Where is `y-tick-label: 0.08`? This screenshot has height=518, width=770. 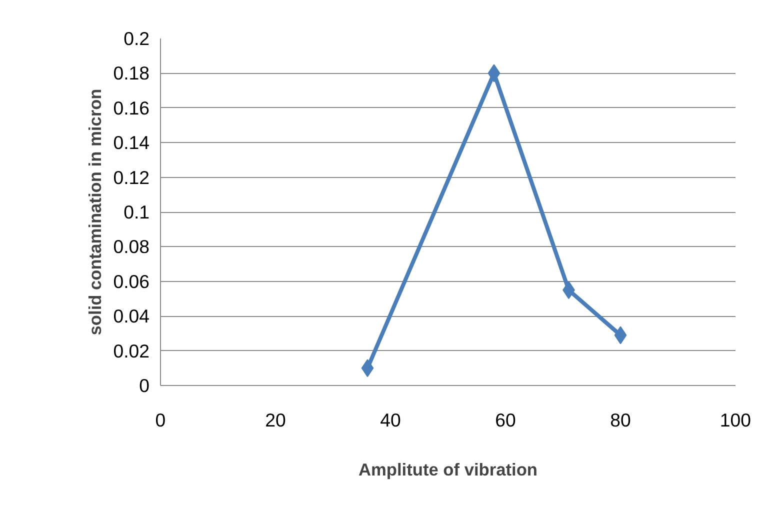
y-tick-label: 0.08 is located at coordinates (131, 247).